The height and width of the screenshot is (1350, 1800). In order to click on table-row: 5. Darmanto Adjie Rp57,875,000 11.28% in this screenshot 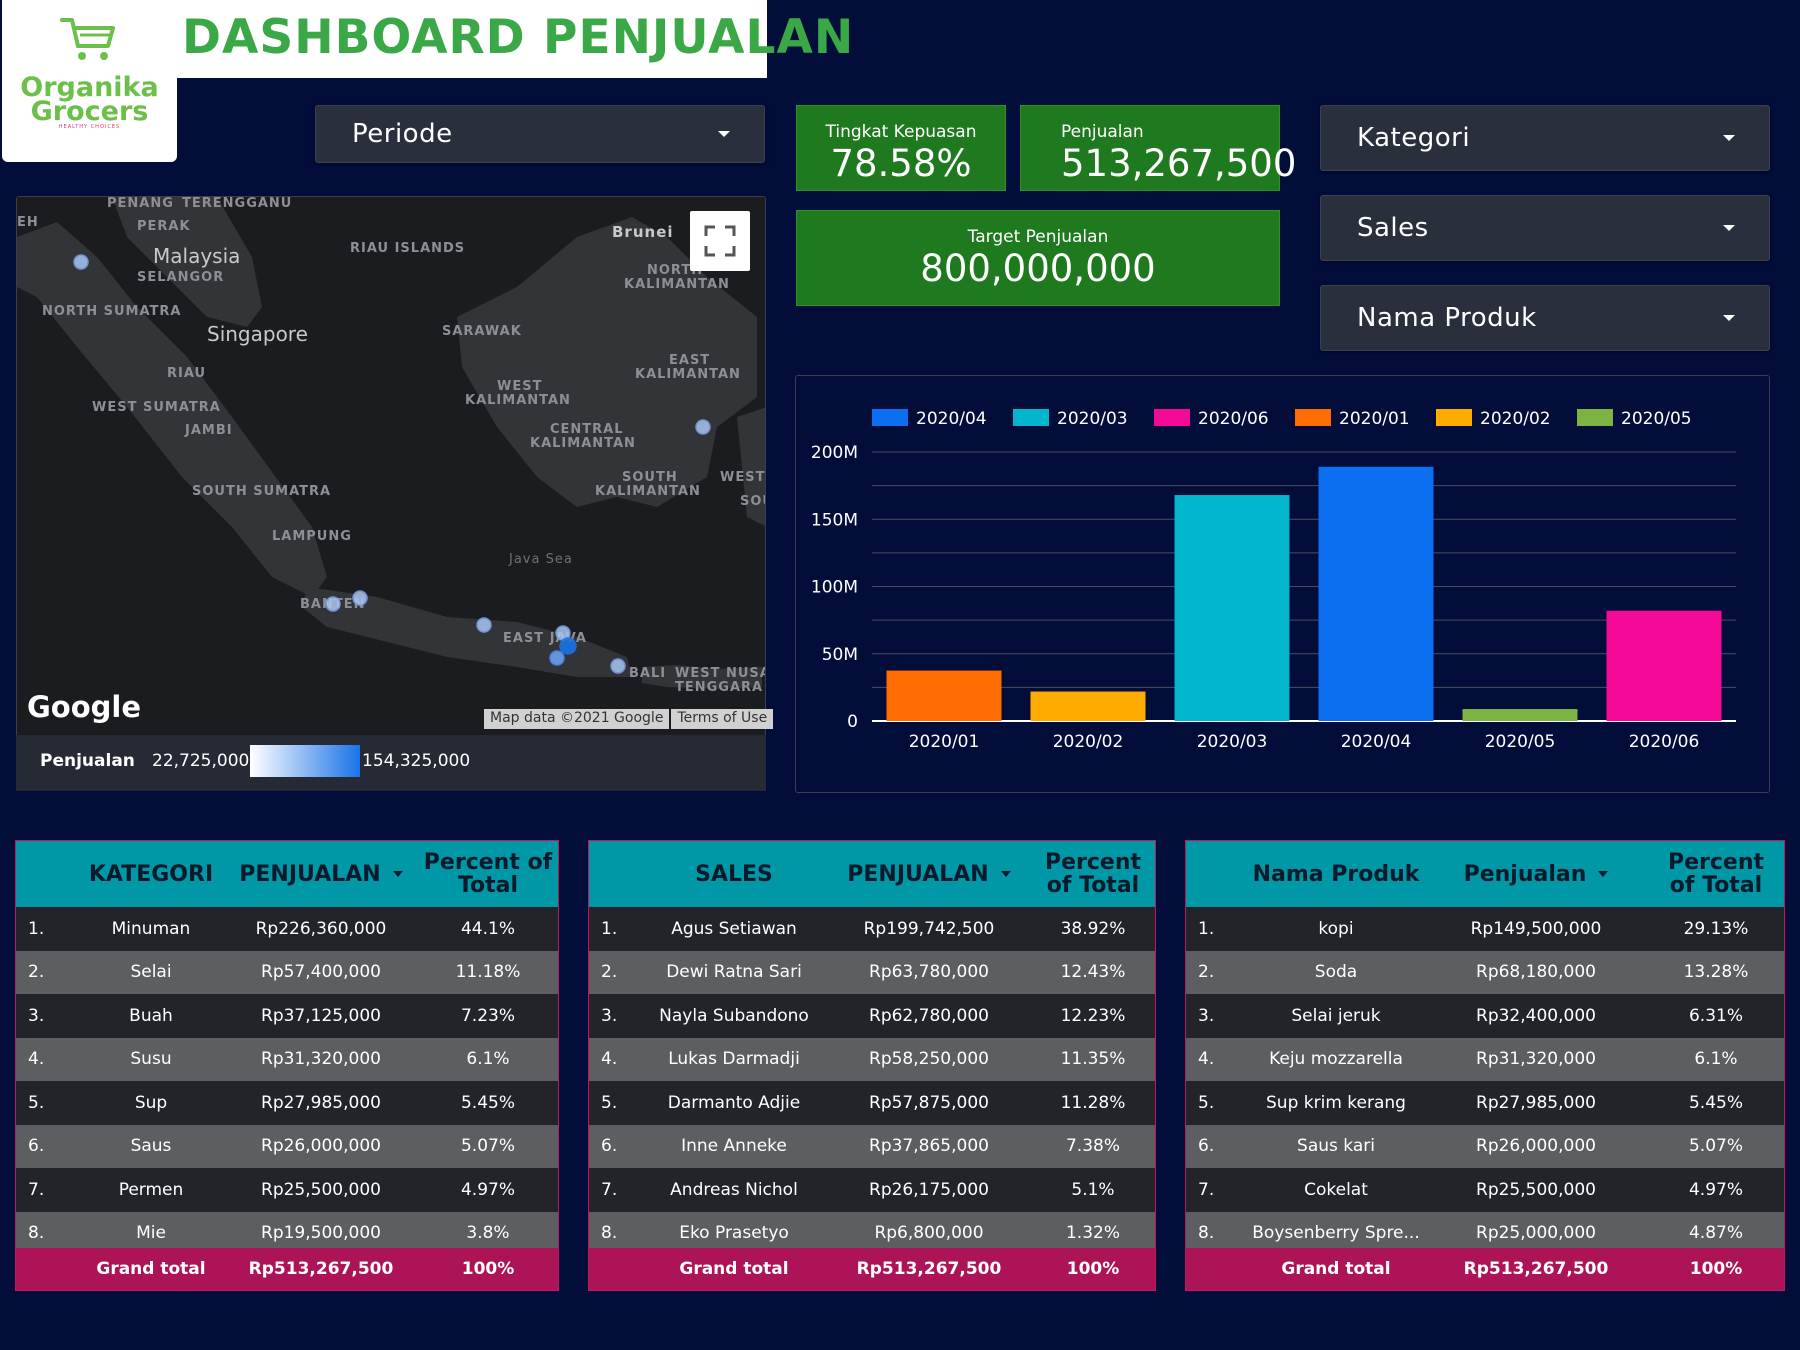, I will do `click(872, 1103)`.